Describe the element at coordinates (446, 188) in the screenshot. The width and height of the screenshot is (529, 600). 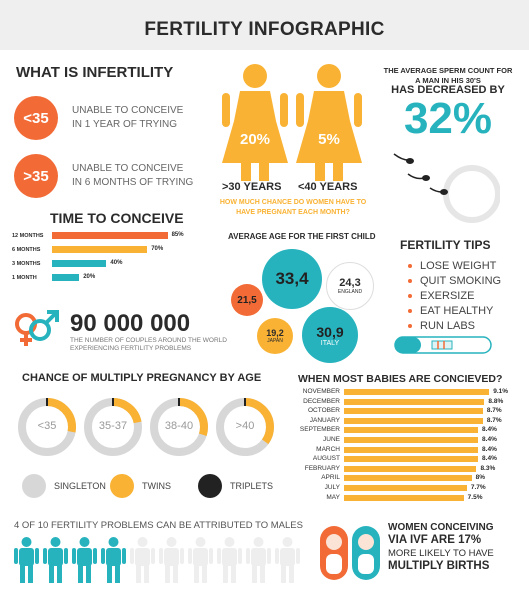
I see `sperm-icon` at that location.